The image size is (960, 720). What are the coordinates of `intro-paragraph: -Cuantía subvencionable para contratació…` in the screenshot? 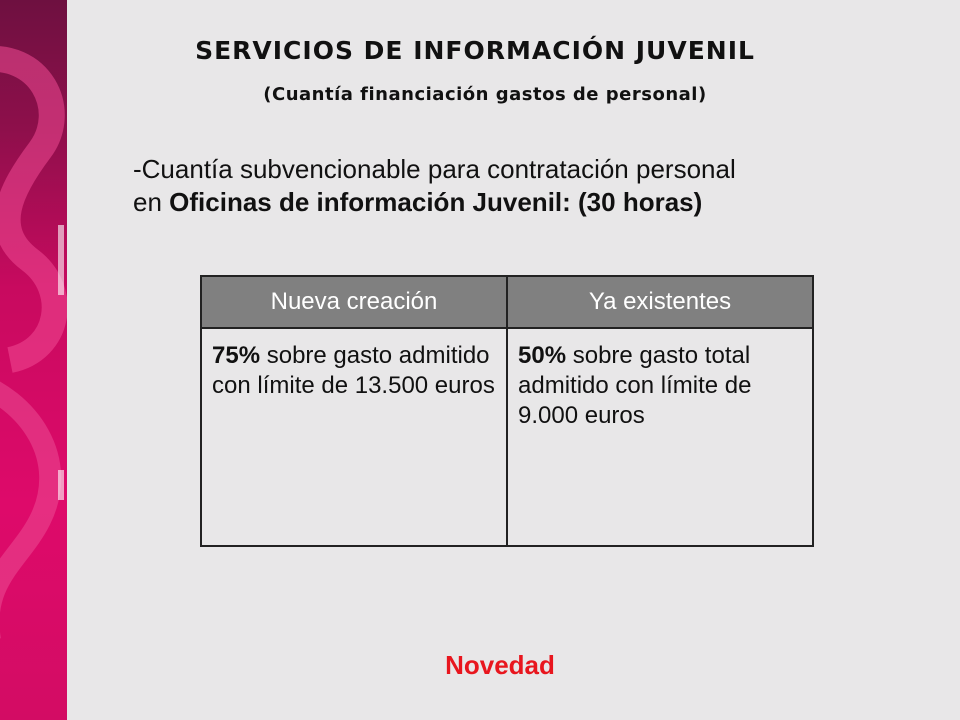 It's located at (513, 186).